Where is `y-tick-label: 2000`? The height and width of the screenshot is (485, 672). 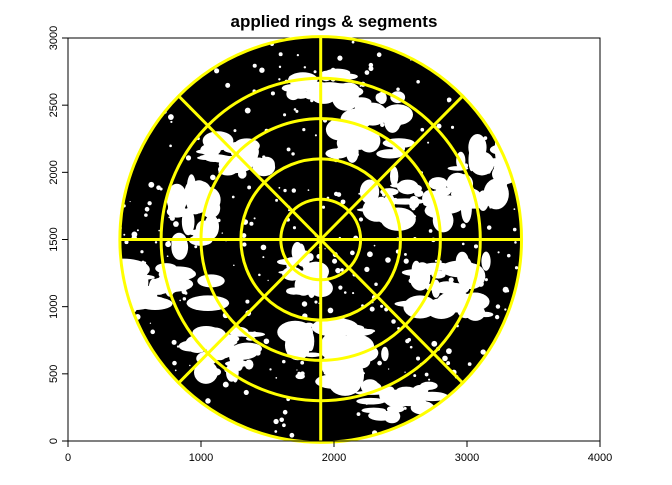
y-tick-label: 2000 is located at coordinates (54, 172).